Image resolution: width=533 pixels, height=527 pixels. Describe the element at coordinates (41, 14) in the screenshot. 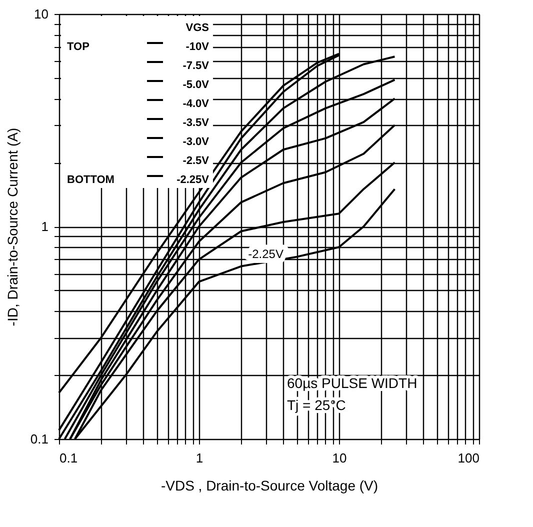

I see `y-tick-label: 10` at that location.